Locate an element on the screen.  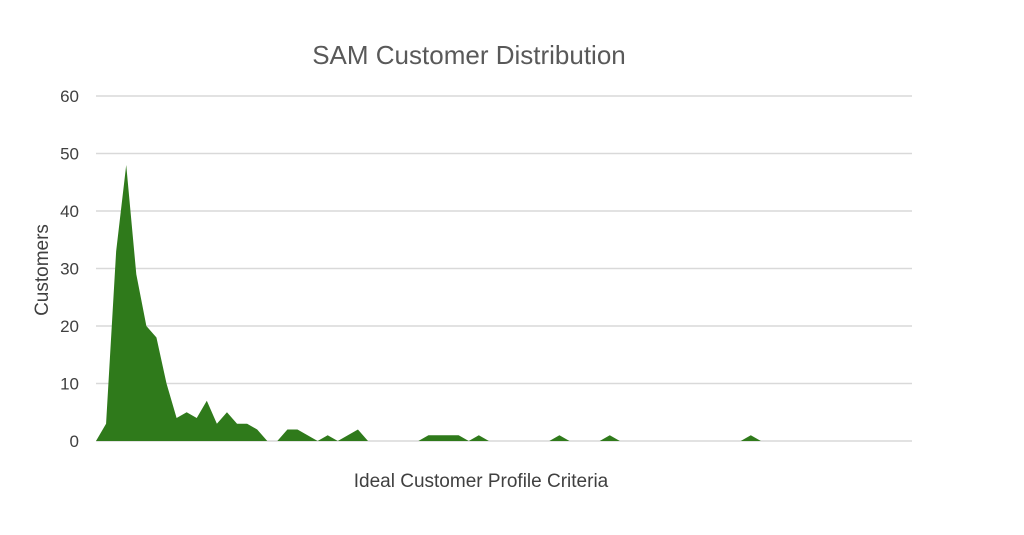
y-tick-label: 20 is located at coordinates (69, 326).